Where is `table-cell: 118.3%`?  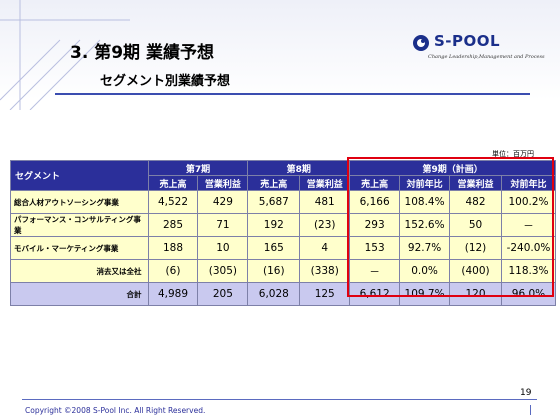 table-cell: 118.3% is located at coordinates (528, 271).